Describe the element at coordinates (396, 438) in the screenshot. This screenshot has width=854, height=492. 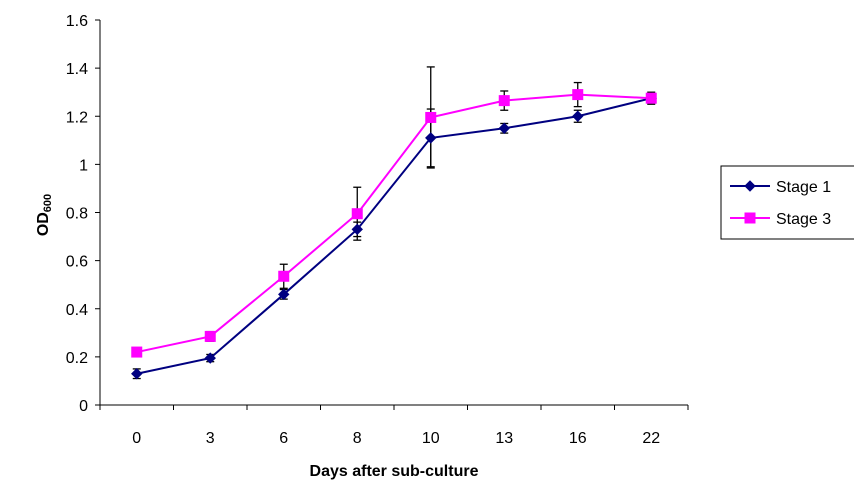
I see `x-tick-labels: 0 3 6 8 10 13 16 22` at that location.